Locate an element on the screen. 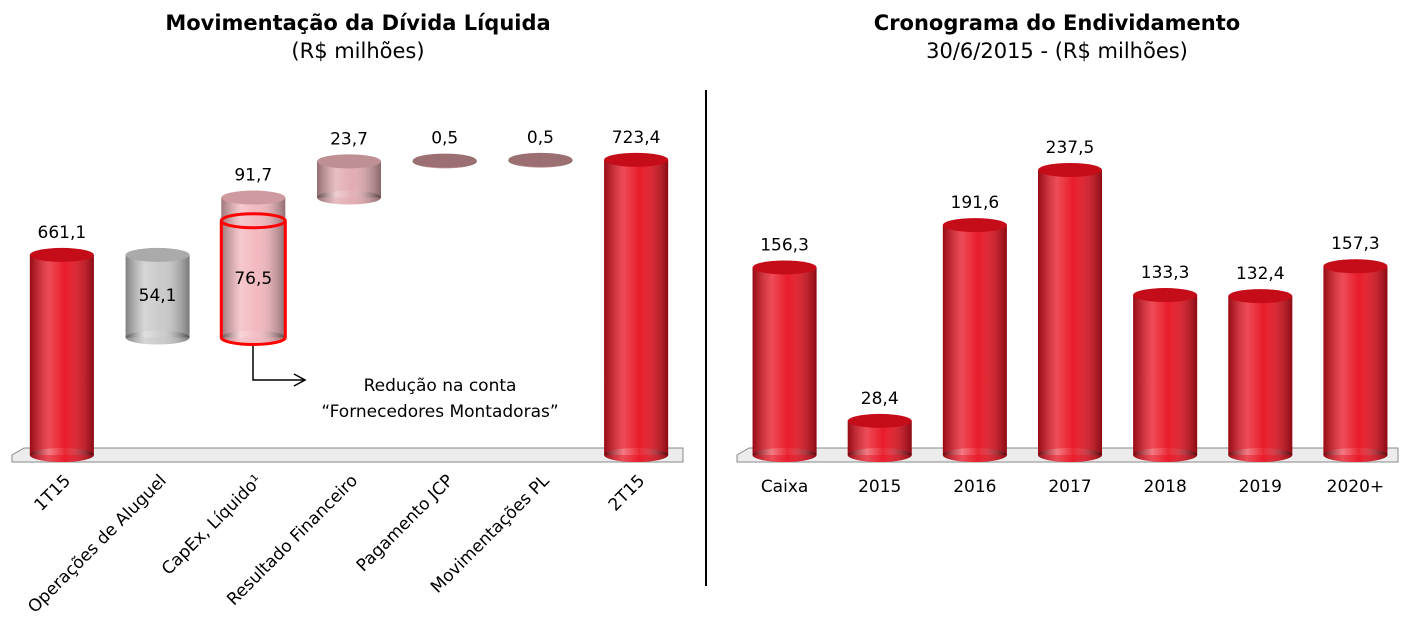 The width and height of the screenshot is (1410, 628). x-tick-label: Pagamento JCP is located at coordinates (405, 523).